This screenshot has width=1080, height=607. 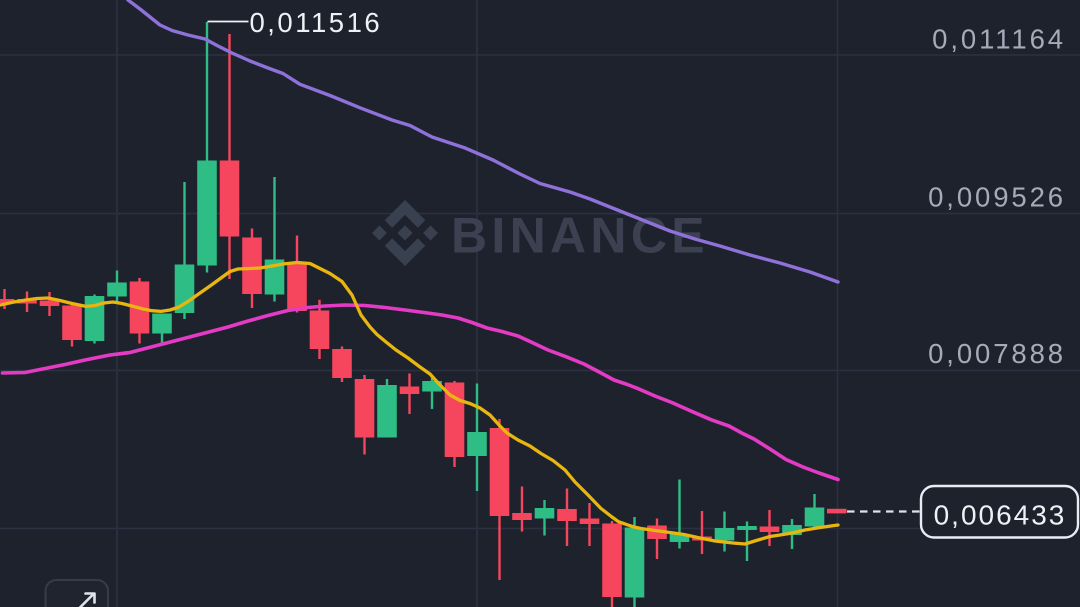 I want to click on svg-text: 0,006433, so click(x=1000, y=515).